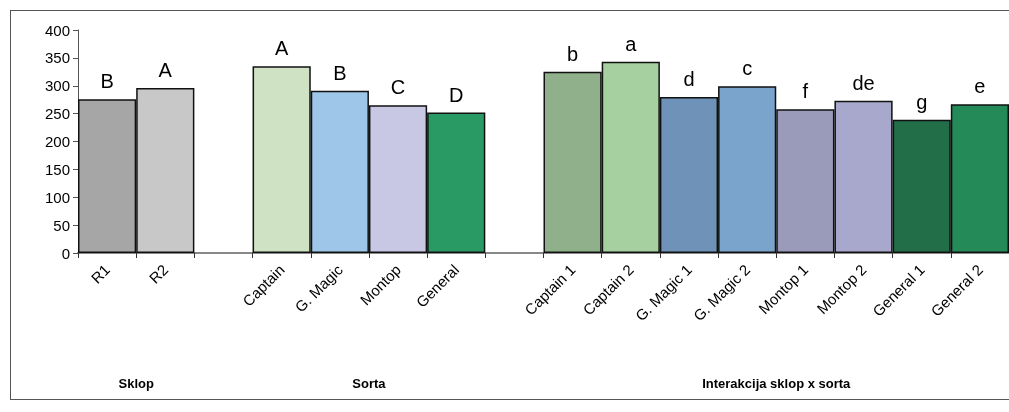  I want to click on text: Interakcija sklop x sorta, so click(777, 383).